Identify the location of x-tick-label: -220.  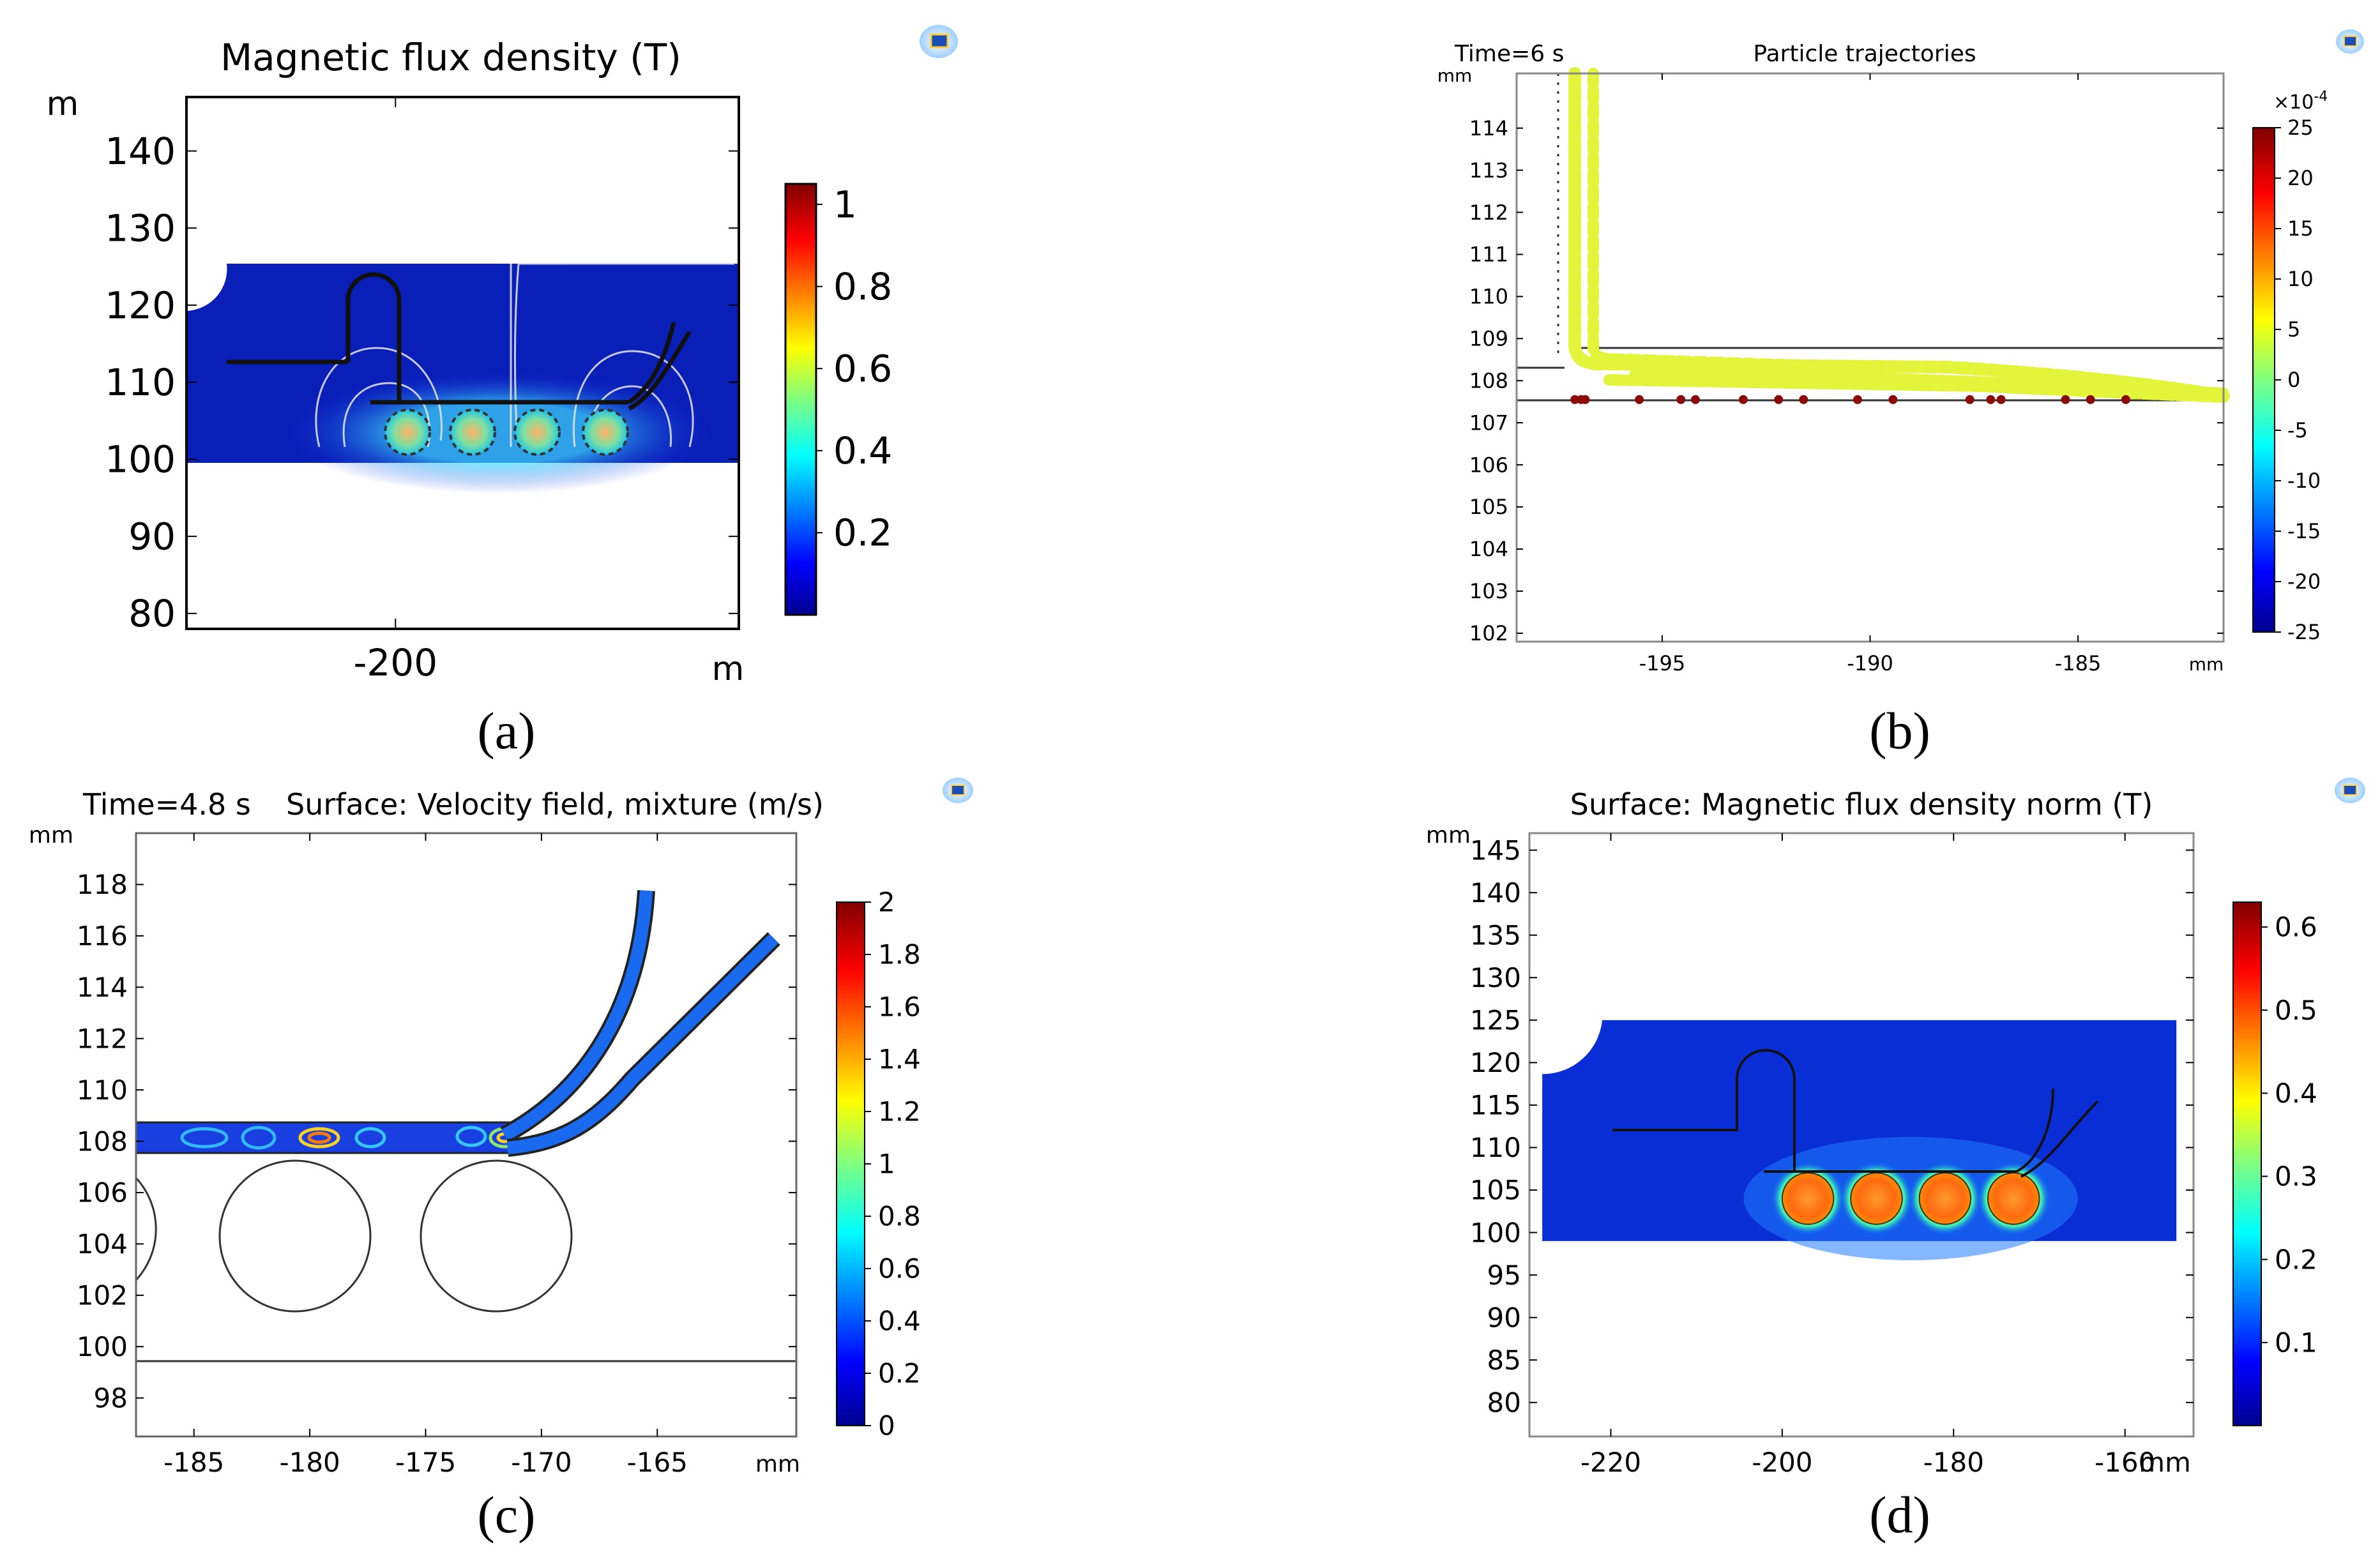
(1610, 1462).